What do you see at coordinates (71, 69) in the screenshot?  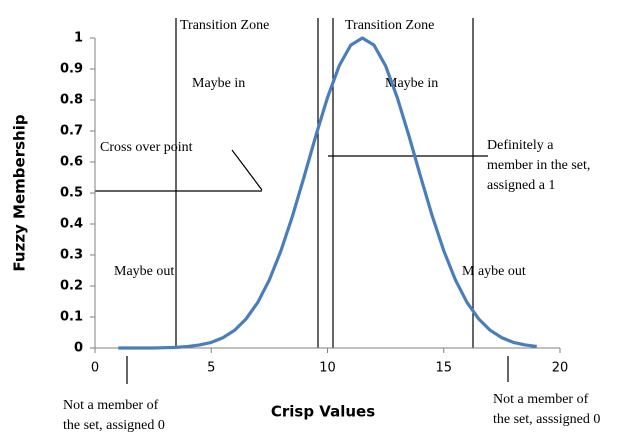 I see `y-tick-label: 0.9` at bounding box center [71, 69].